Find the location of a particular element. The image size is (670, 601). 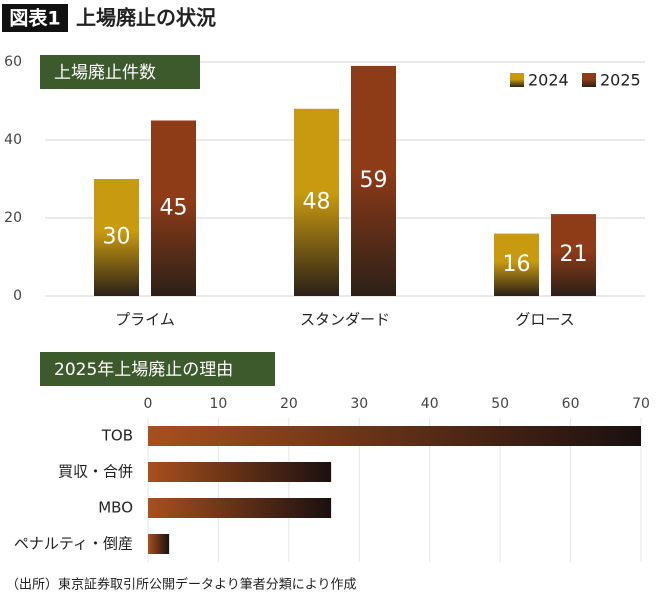

y-tick-label: 20 is located at coordinates (13, 218).